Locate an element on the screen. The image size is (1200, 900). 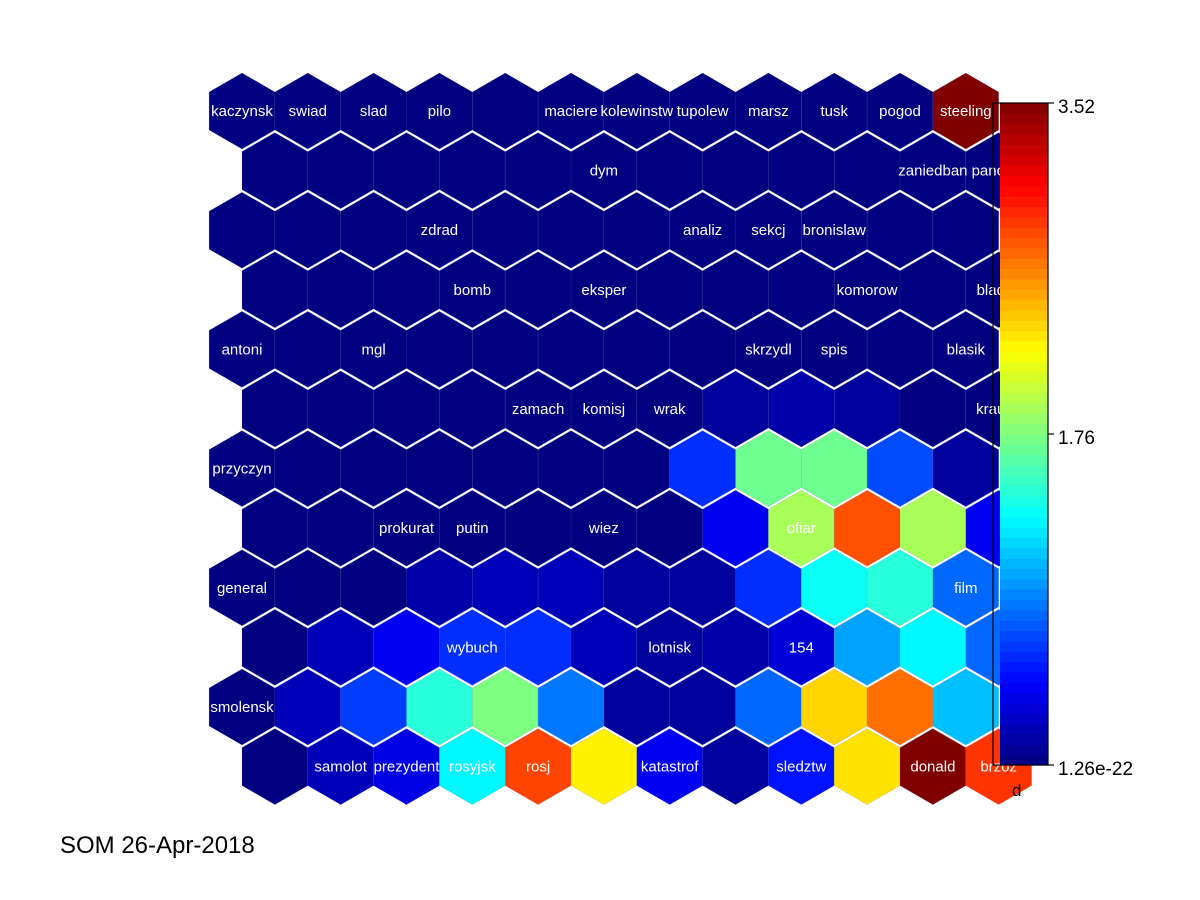
node-label: analiz is located at coordinates (702, 230).